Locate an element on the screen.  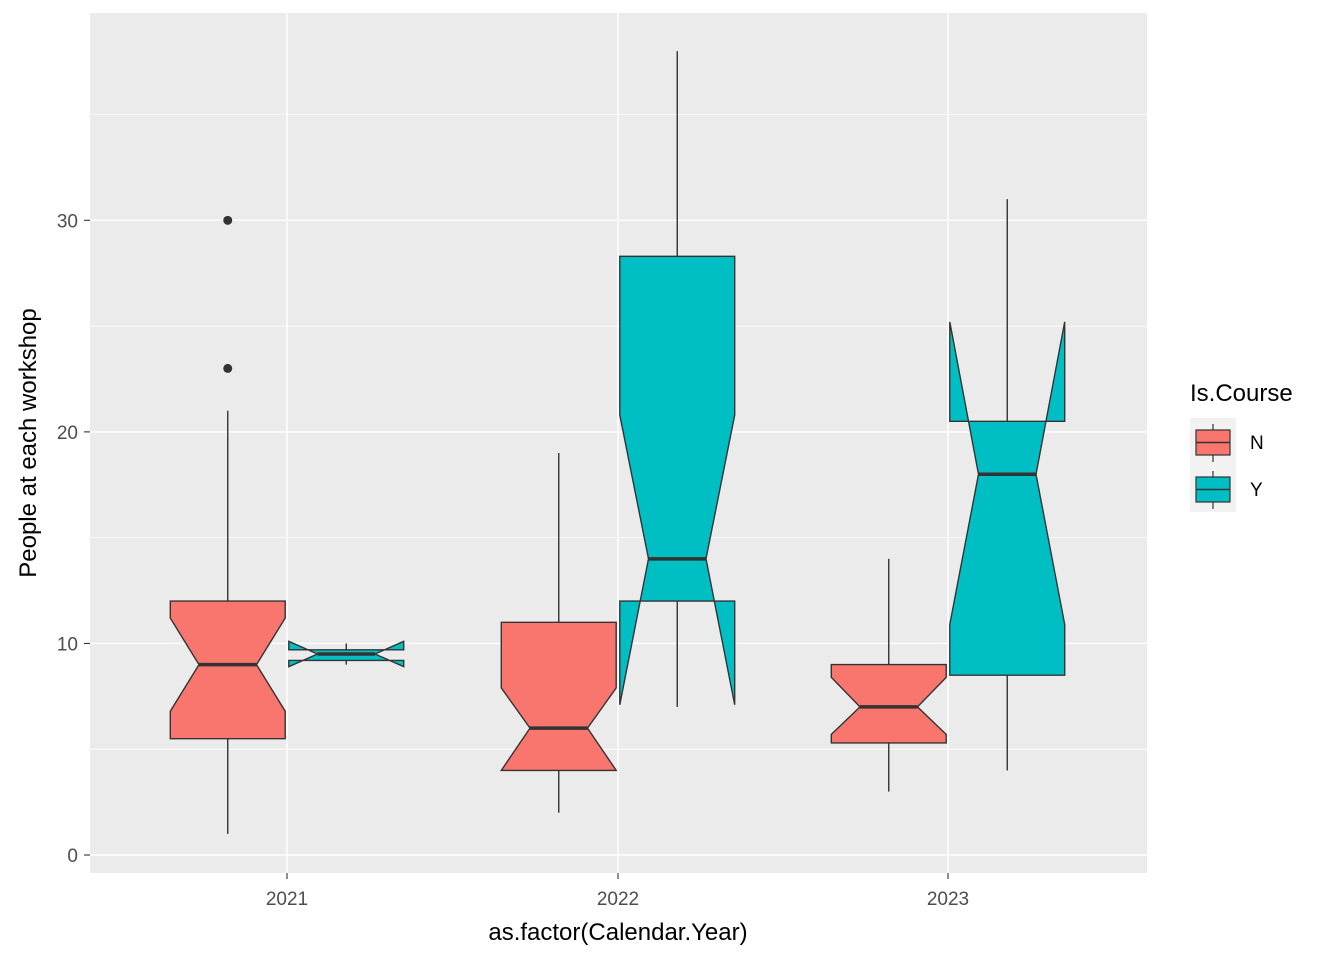
box-N-2022 is located at coordinates (558, 633).